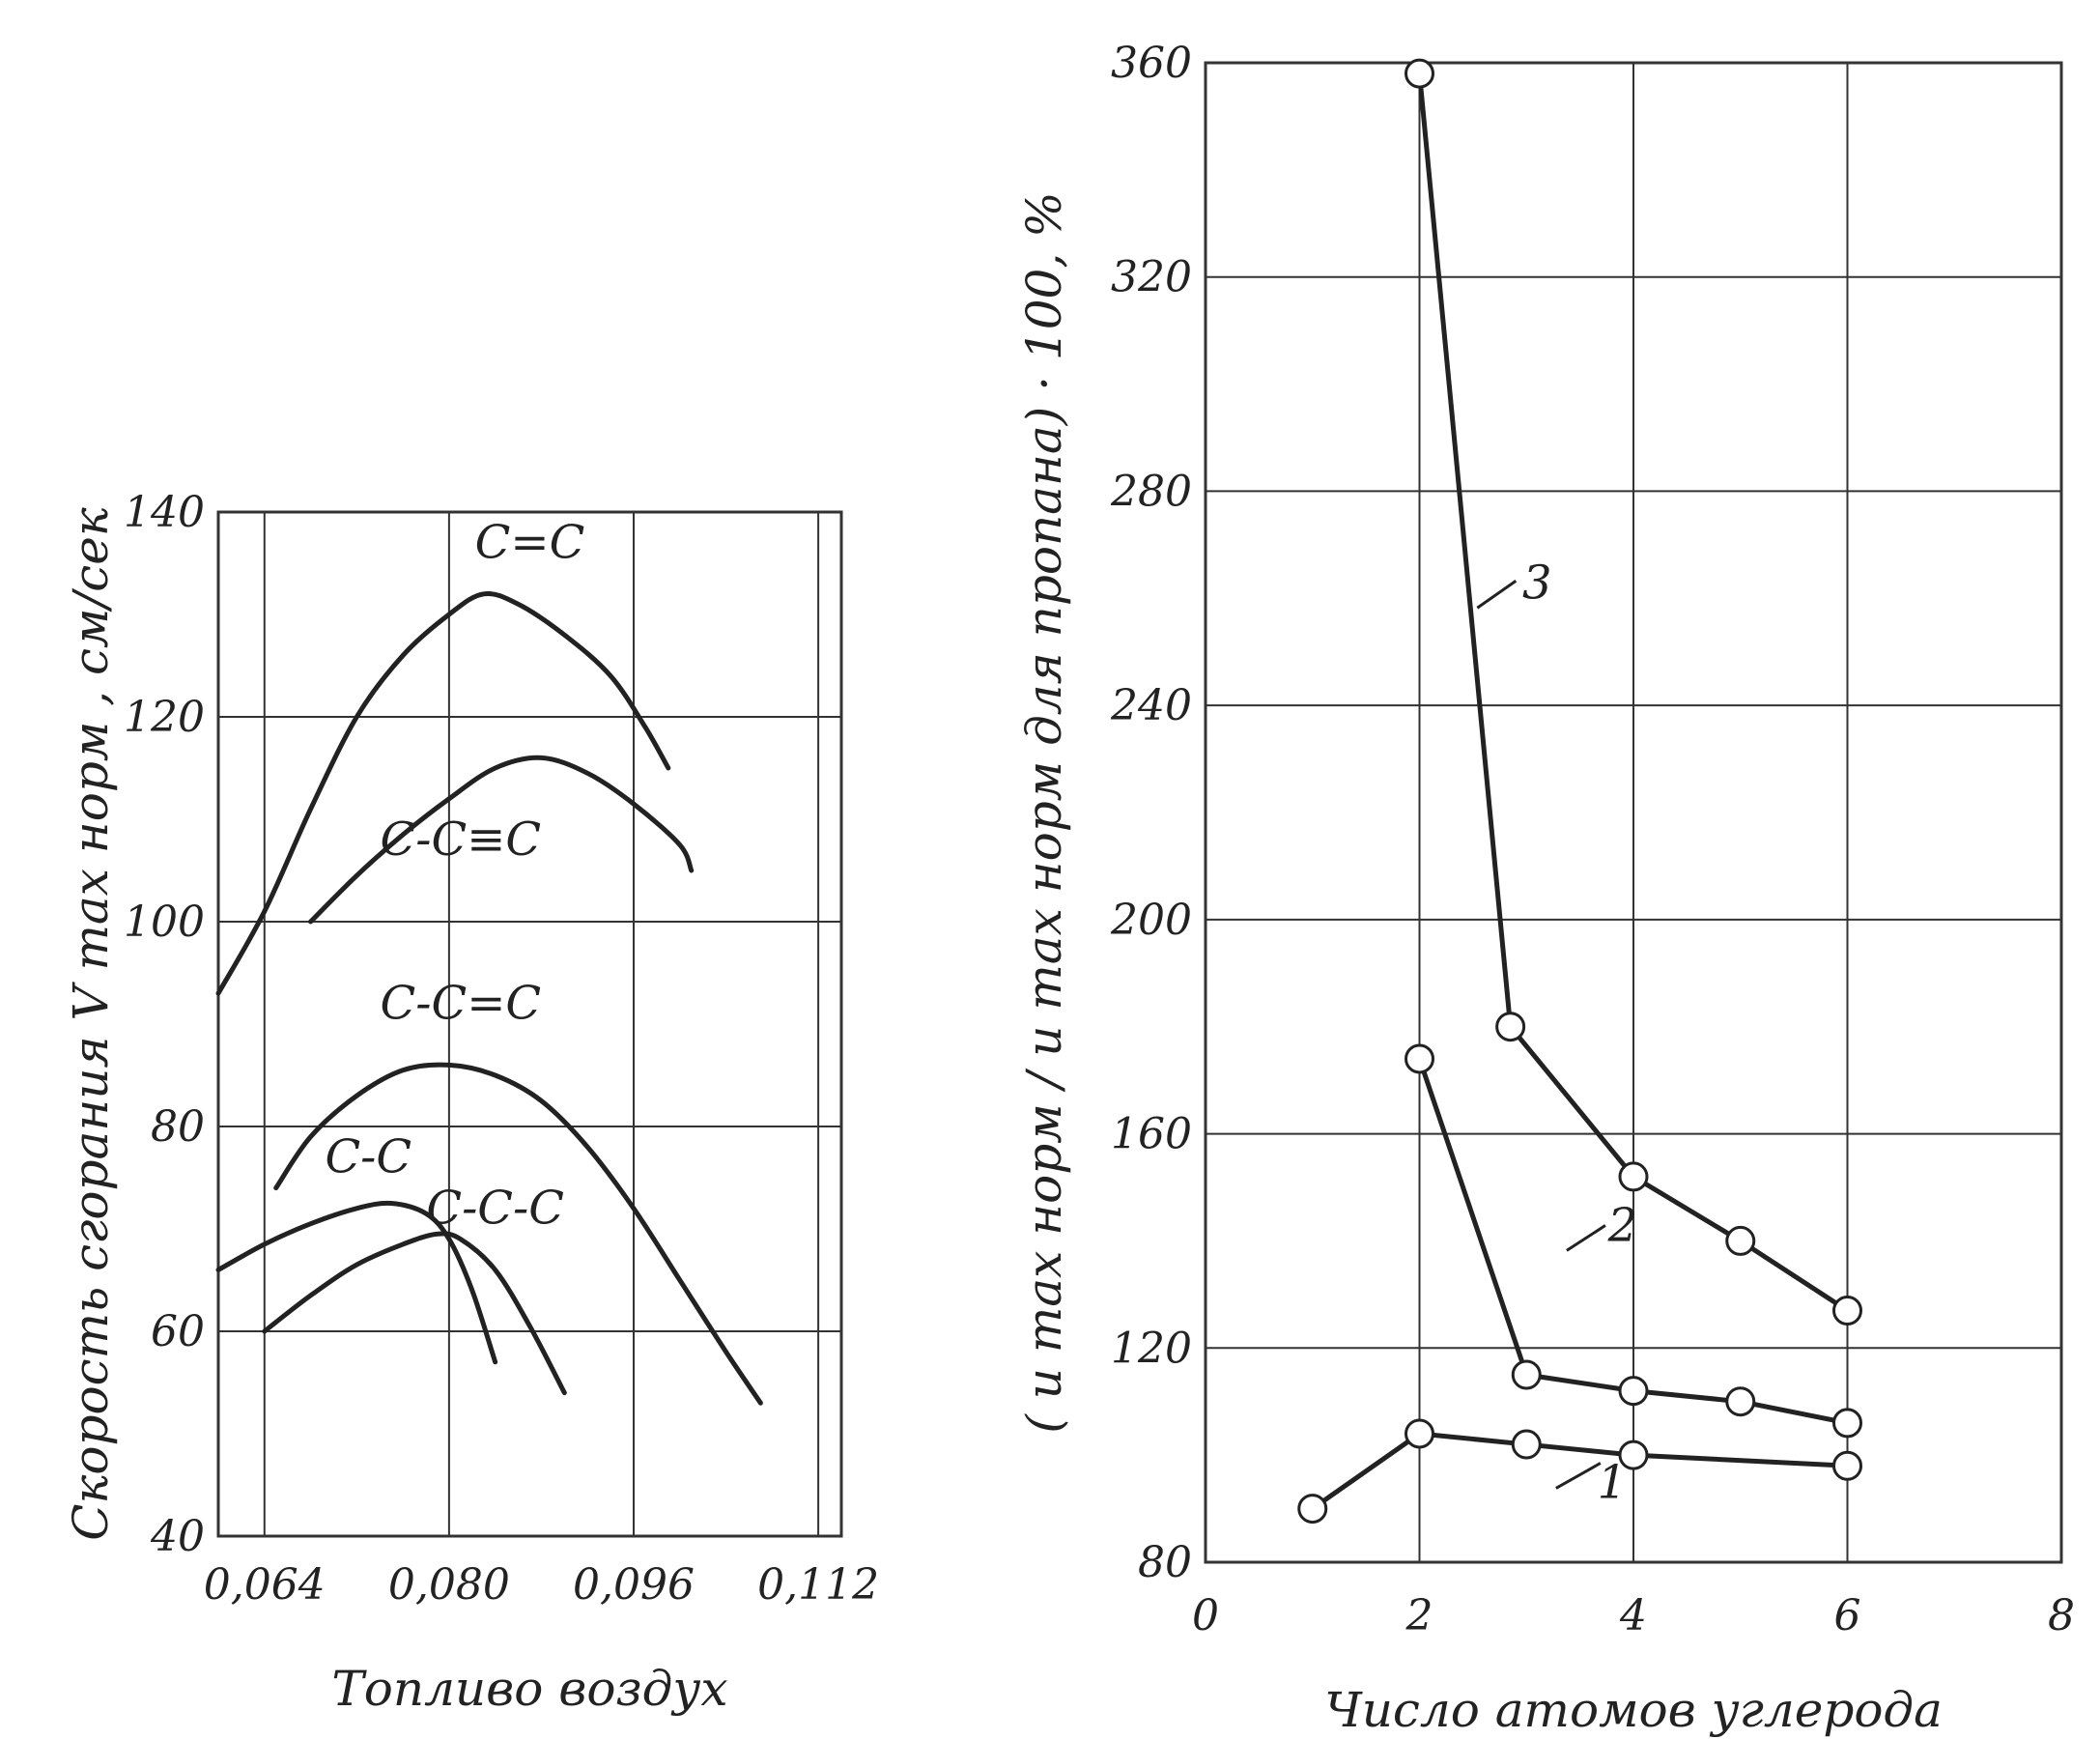  I want to click on x-axis-title: Топливо воздух, so click(529, 1689).